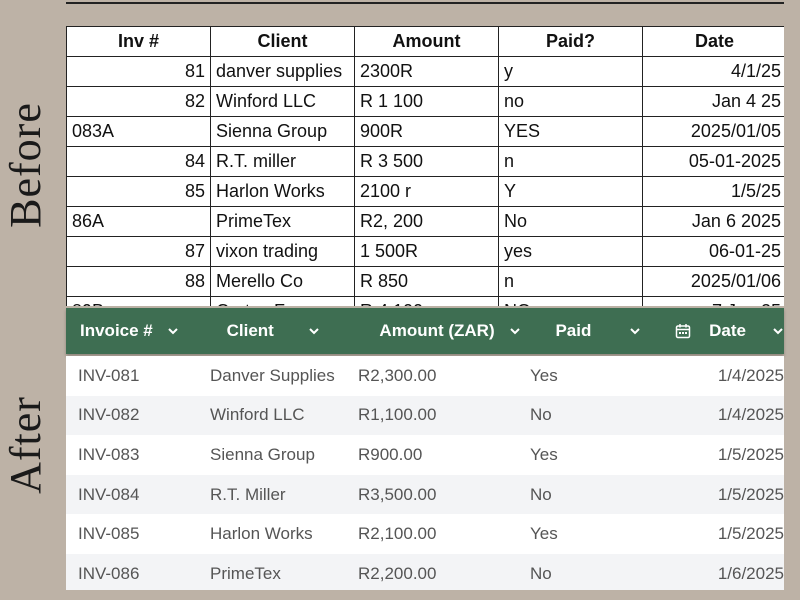  What do you see at coordinates (109, 573) in the screenshot?
I see `invoice-cell: INV-086` at bounding box center [109, 573].